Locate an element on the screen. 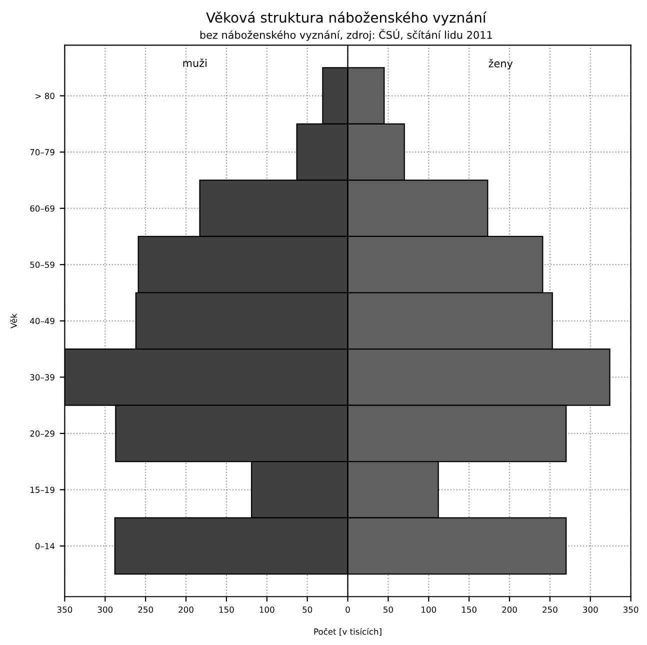 The image size is (647, 645). annotation: ženy is located at coordinates (500, 64).